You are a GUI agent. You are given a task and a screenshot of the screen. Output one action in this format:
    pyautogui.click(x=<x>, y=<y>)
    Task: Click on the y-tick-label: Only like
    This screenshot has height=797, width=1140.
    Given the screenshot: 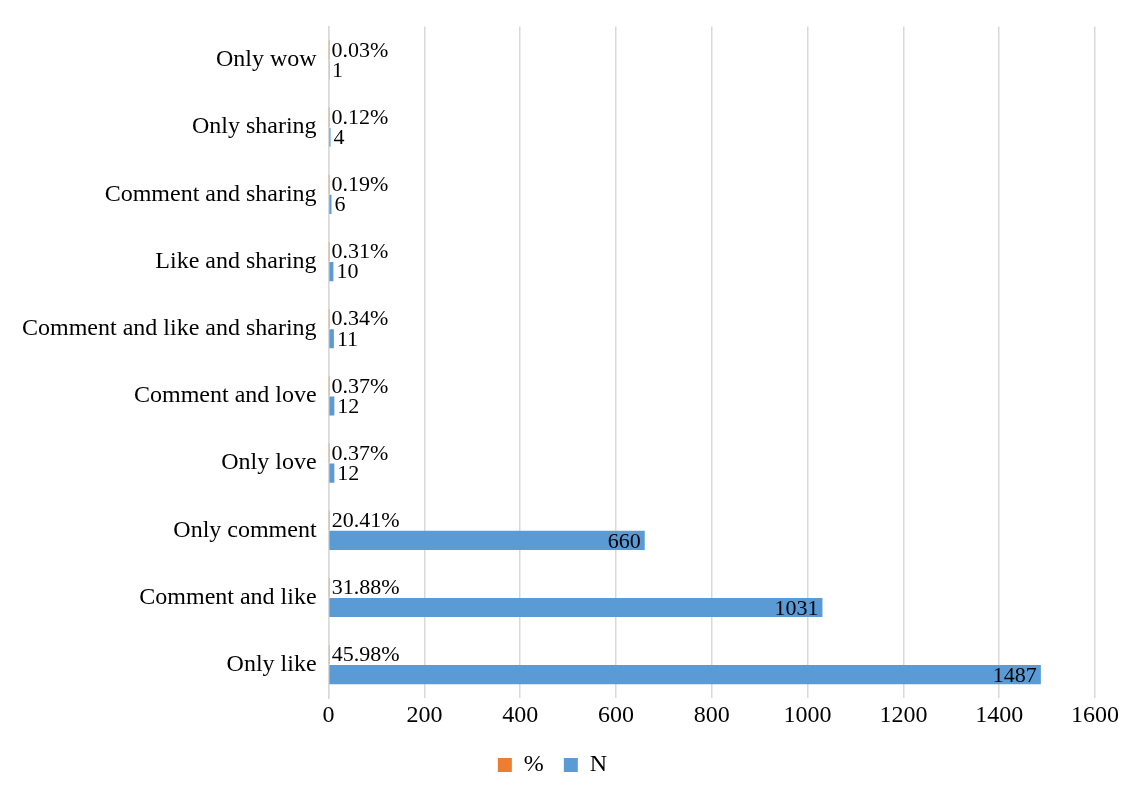 What is the action you would take?
    pyautogui.click(x=271, y=662)
    